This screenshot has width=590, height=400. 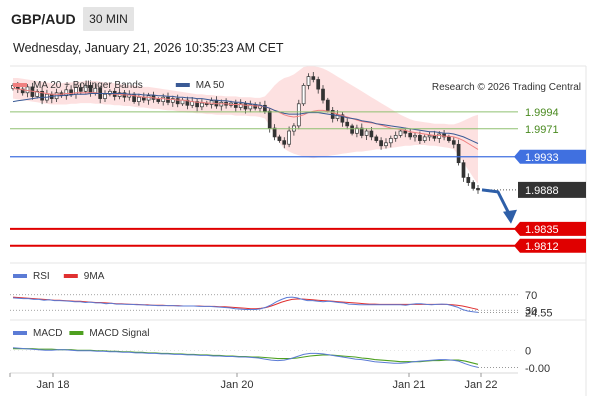 What do you see at coordinates (480, 385) in the screenshot?
I see `x-tick-label: Jan 22` at bounding box center [480, 385].